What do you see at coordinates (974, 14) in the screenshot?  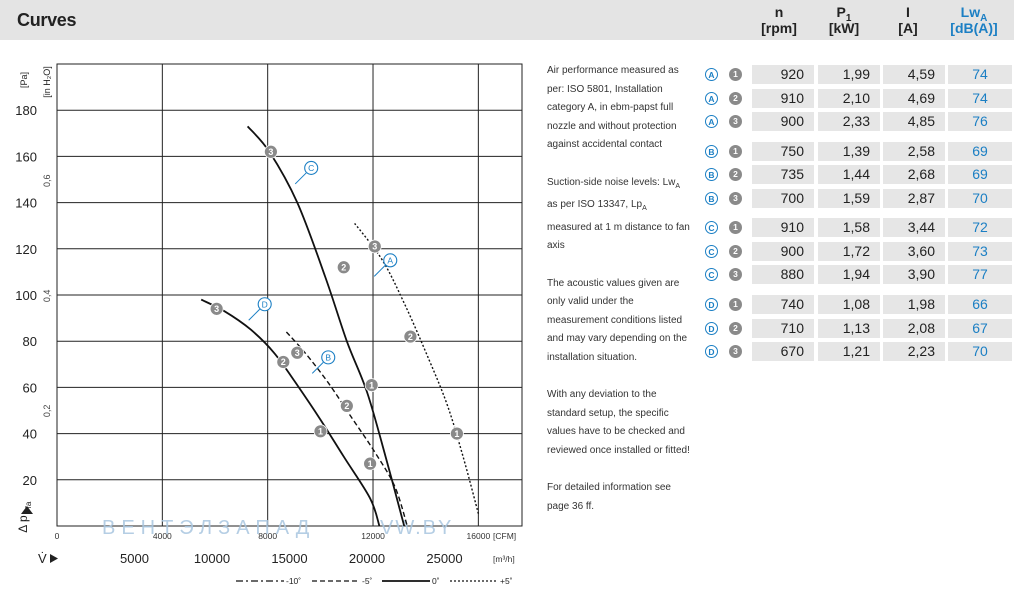 I see `col-noise-name: LwA` at bounding box center [974, 14].